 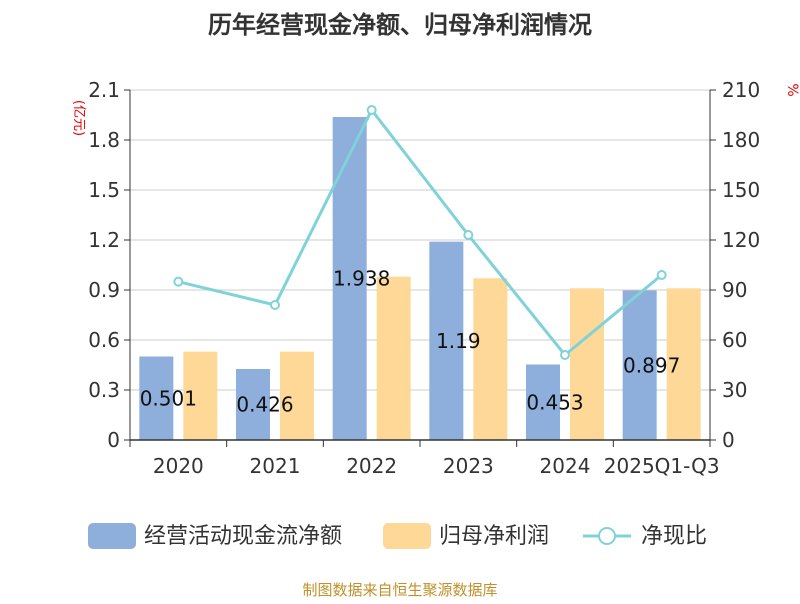 I want to click on left-axis-tick-label: 0.3, so click(x=104, y=390).